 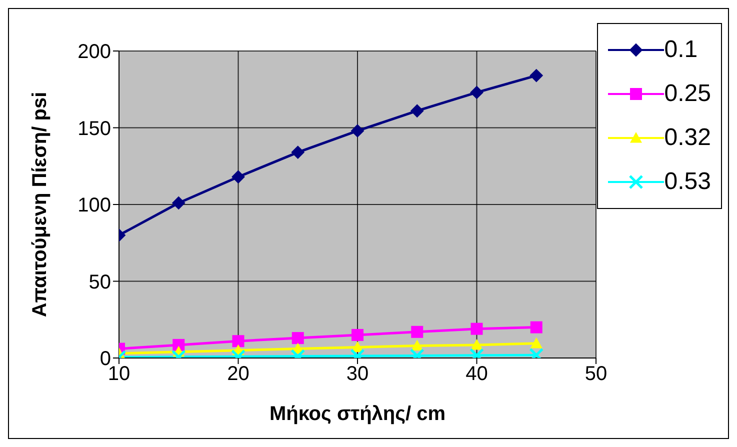 I want to click on y-tick-label: 50, so click(x=99, y=282).